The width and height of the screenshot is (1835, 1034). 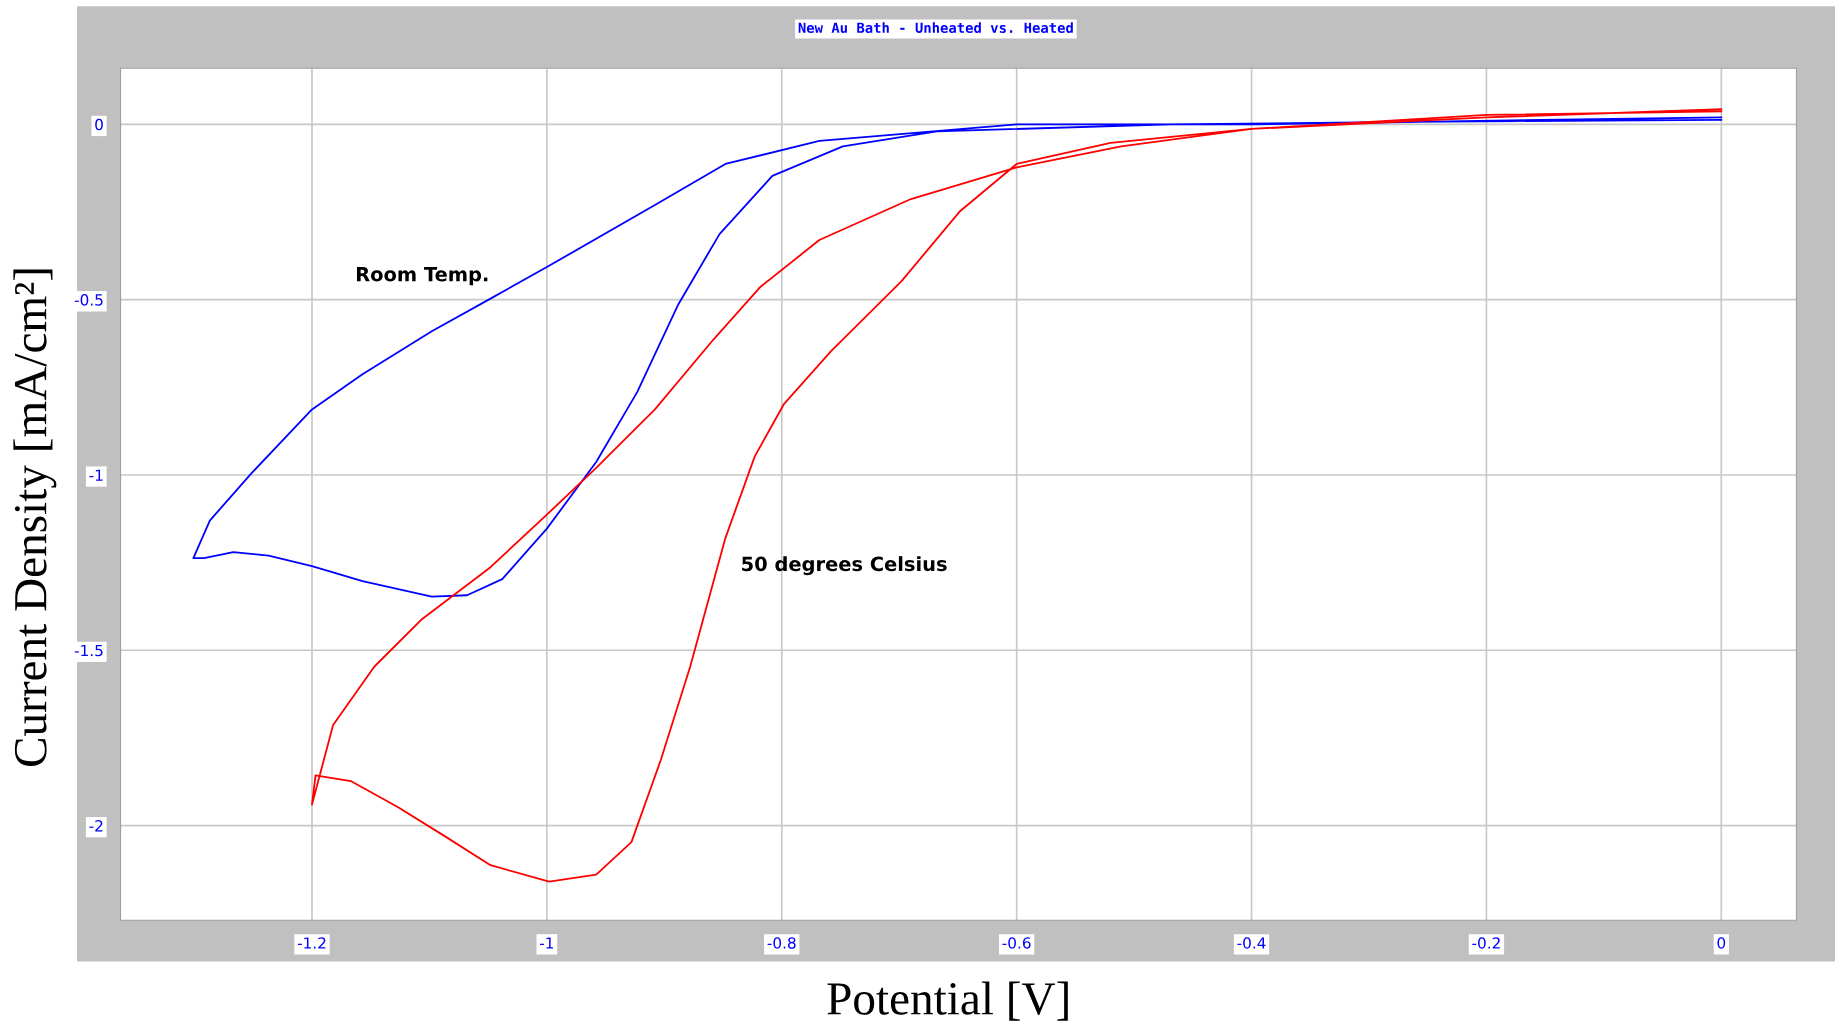 I want to click on x-tick-label: -1.2, so click(x=311, y=943).